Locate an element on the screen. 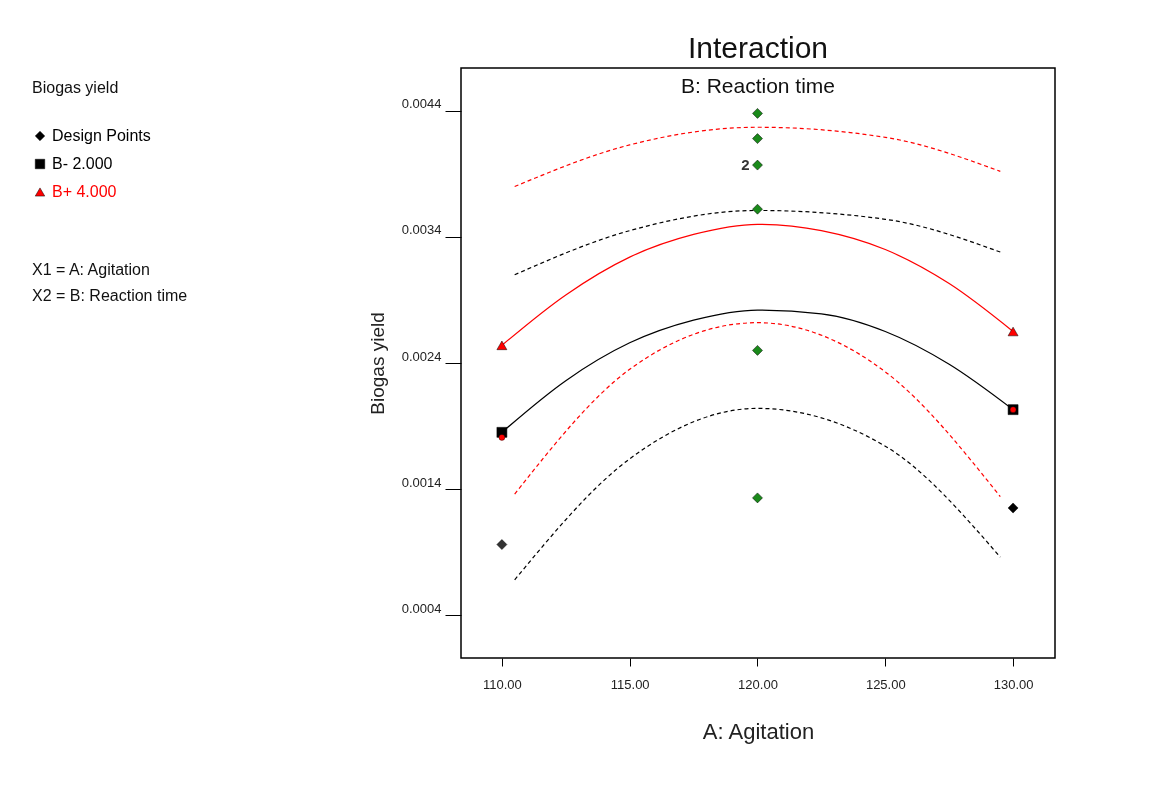 The image size is (1159, 787). x-tick-label: 120.00 is located at coordinates (758, 684).